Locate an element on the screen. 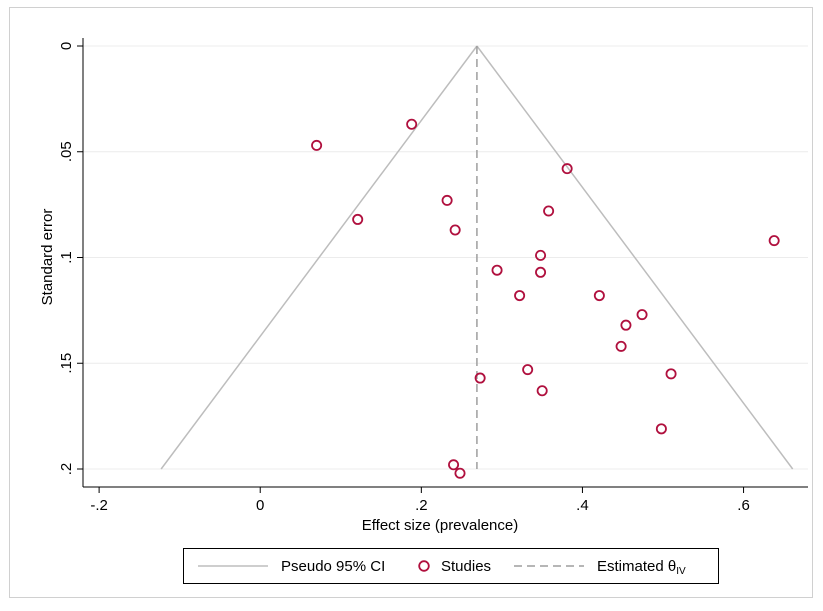 This screenshot has height=611, width=823. y-tick-label-1: .05 is located at coordinates (66, 151).